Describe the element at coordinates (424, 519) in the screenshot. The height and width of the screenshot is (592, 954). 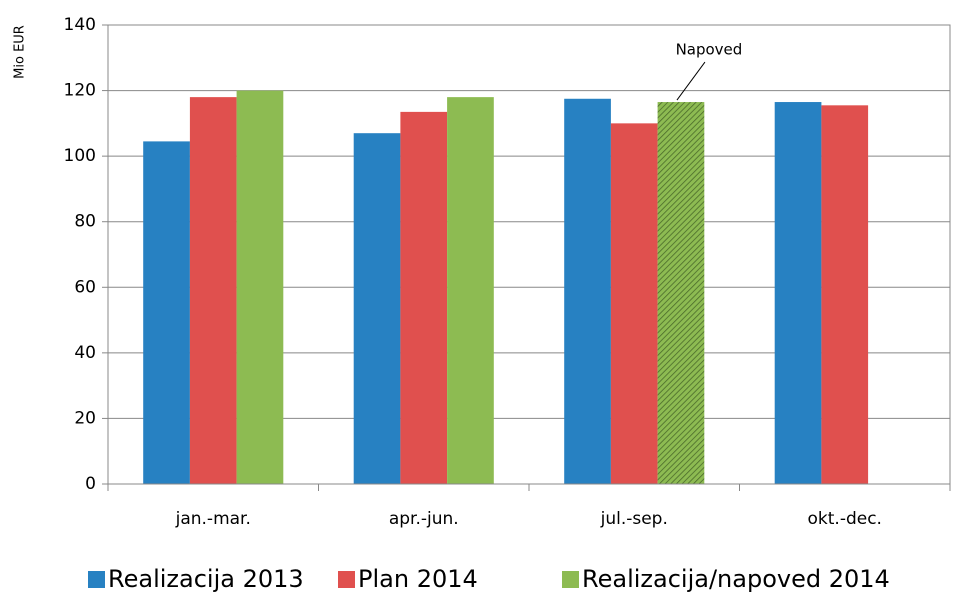
I see `x-tick-label: apr.-jun.` at that location.